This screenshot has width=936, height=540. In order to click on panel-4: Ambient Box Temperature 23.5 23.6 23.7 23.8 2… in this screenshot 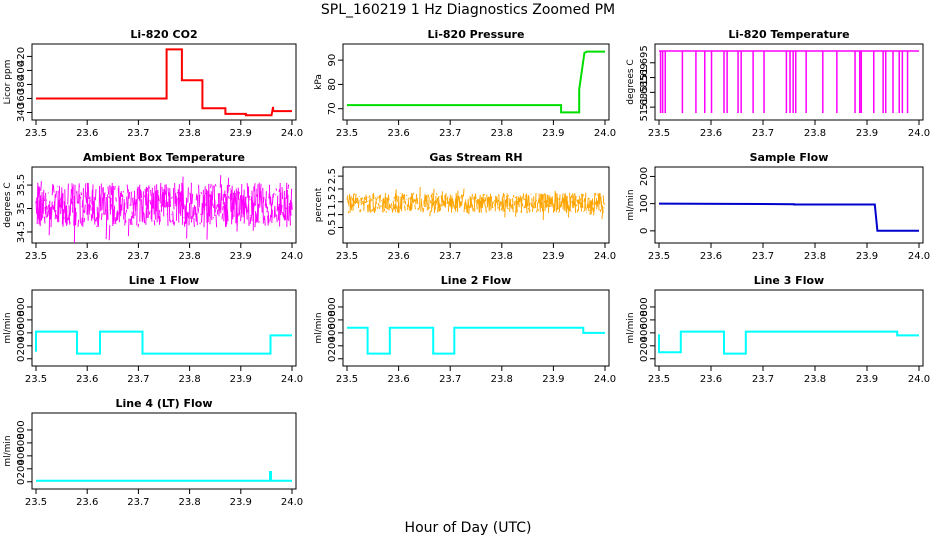, I will do `click(153, 206)`.